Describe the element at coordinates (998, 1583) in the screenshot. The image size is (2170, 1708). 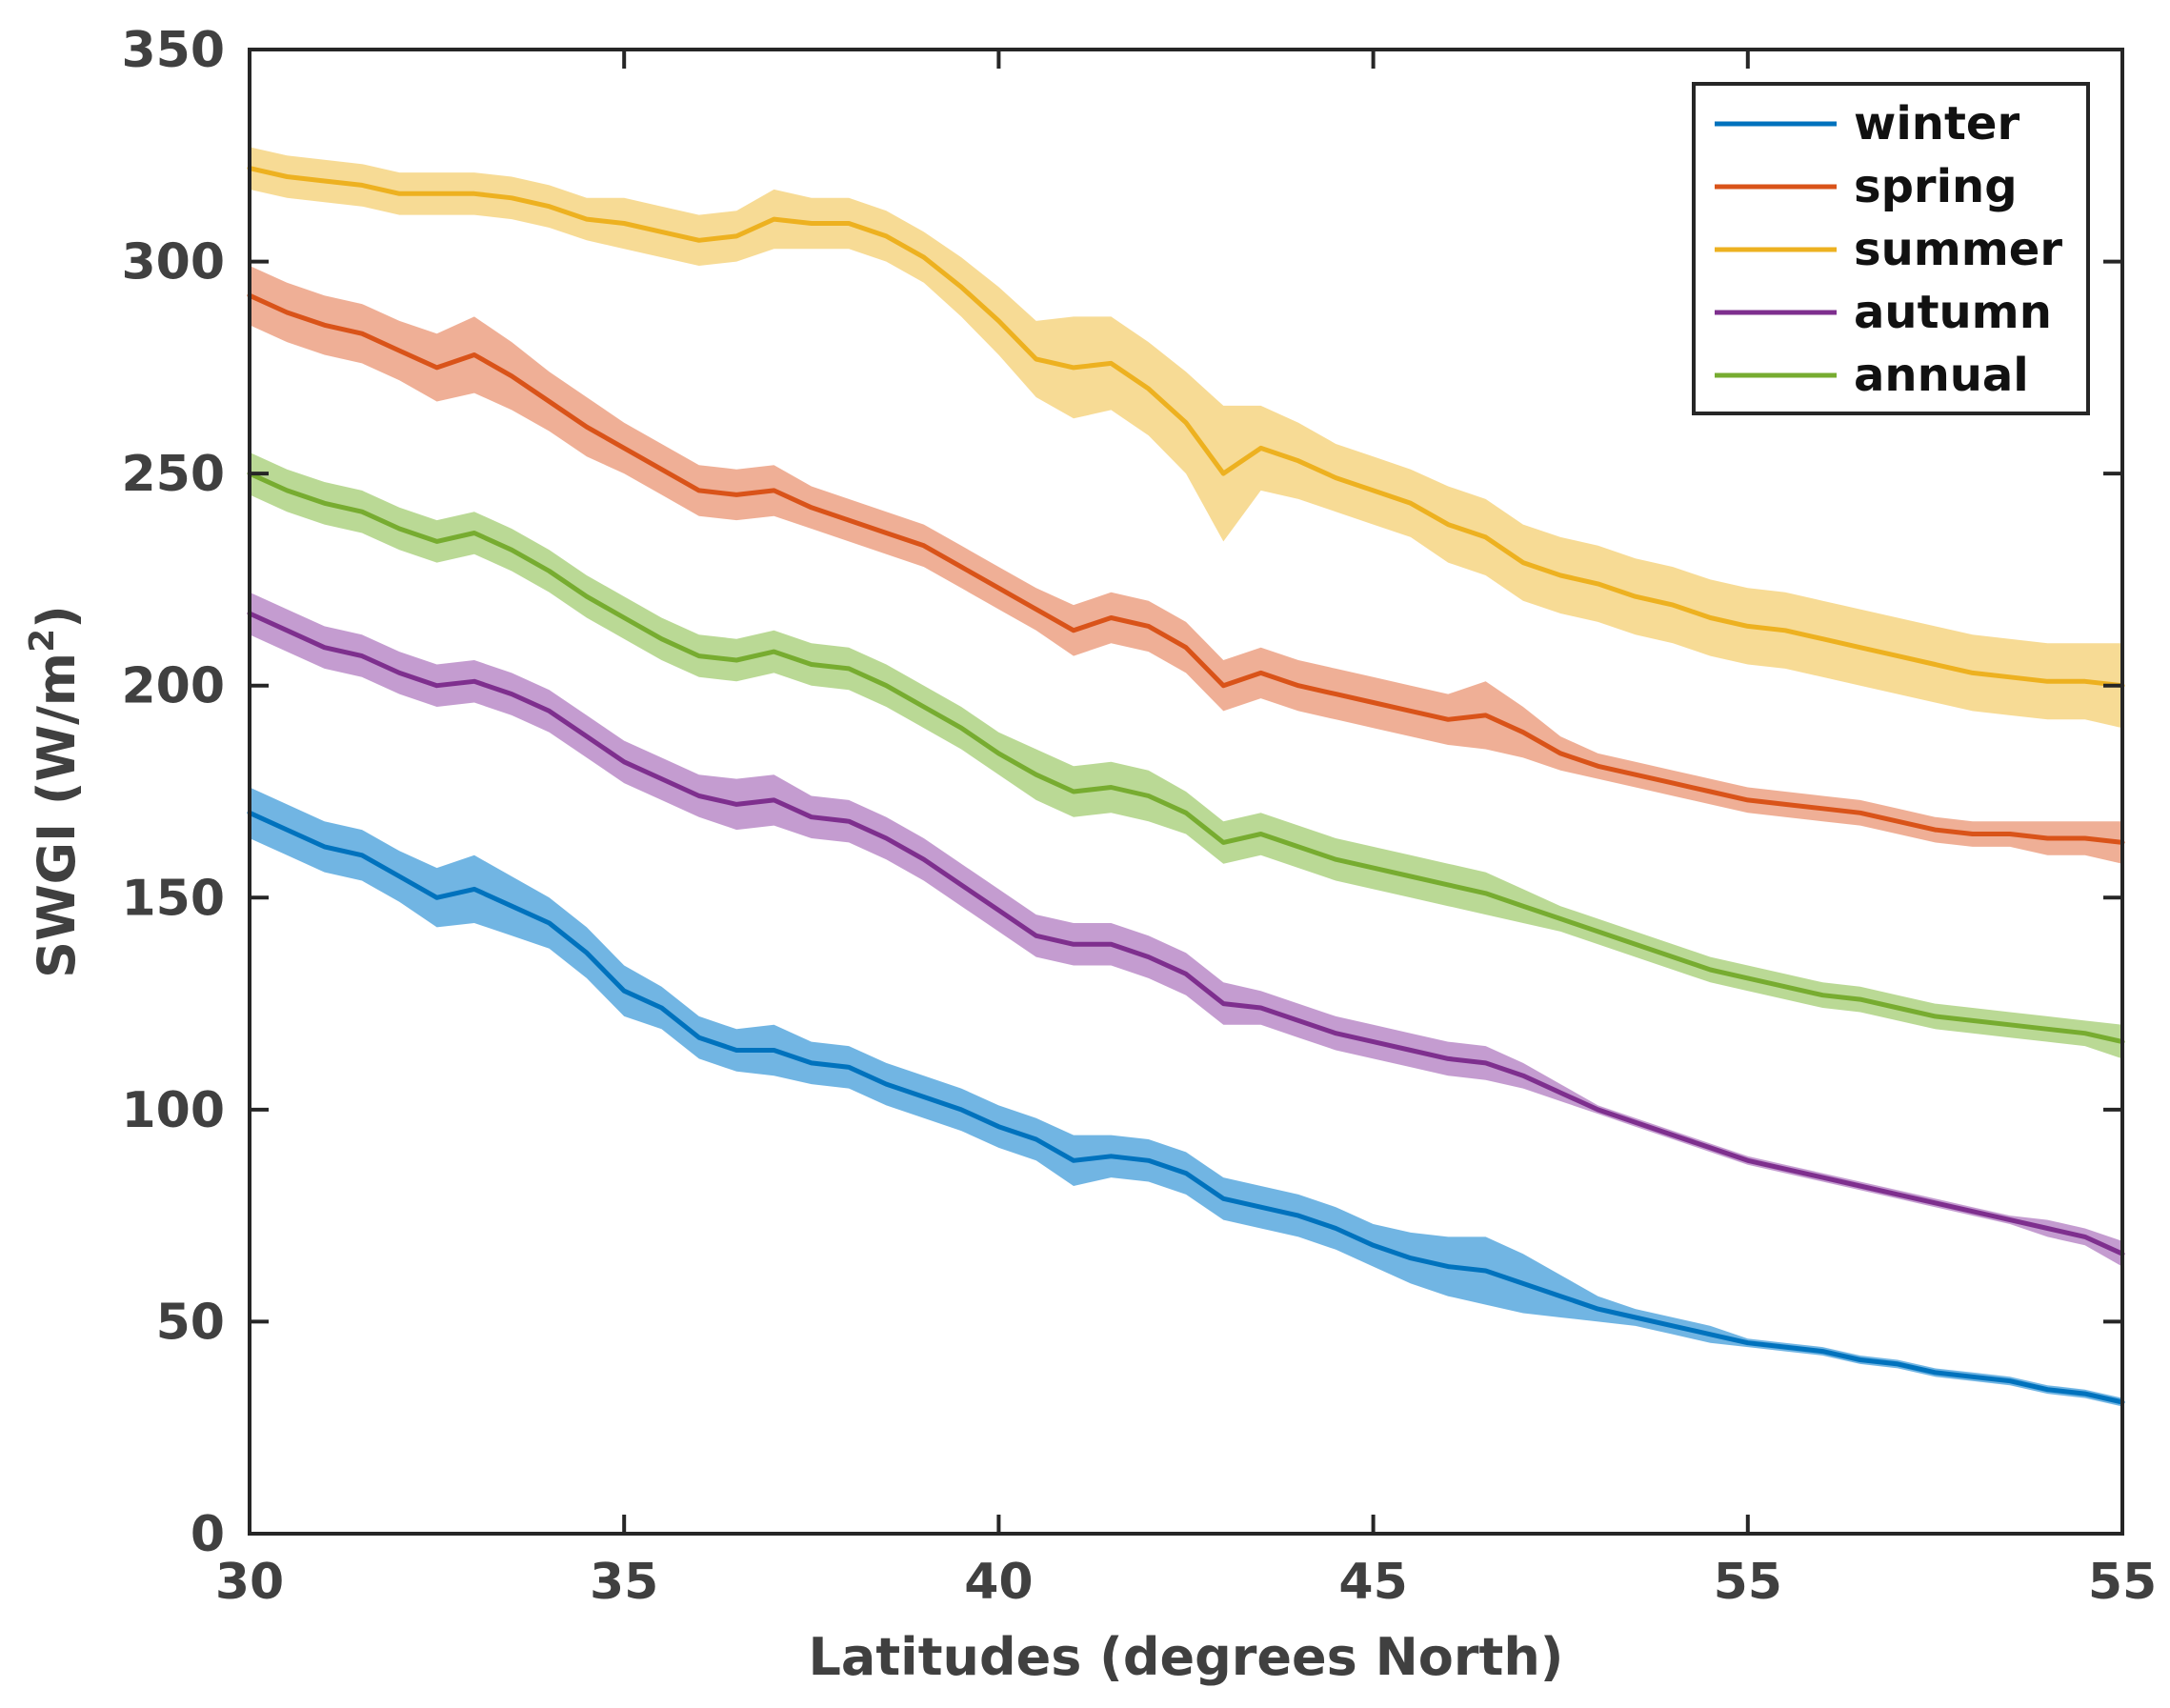
I see `x-tick-label: 40` at that location.